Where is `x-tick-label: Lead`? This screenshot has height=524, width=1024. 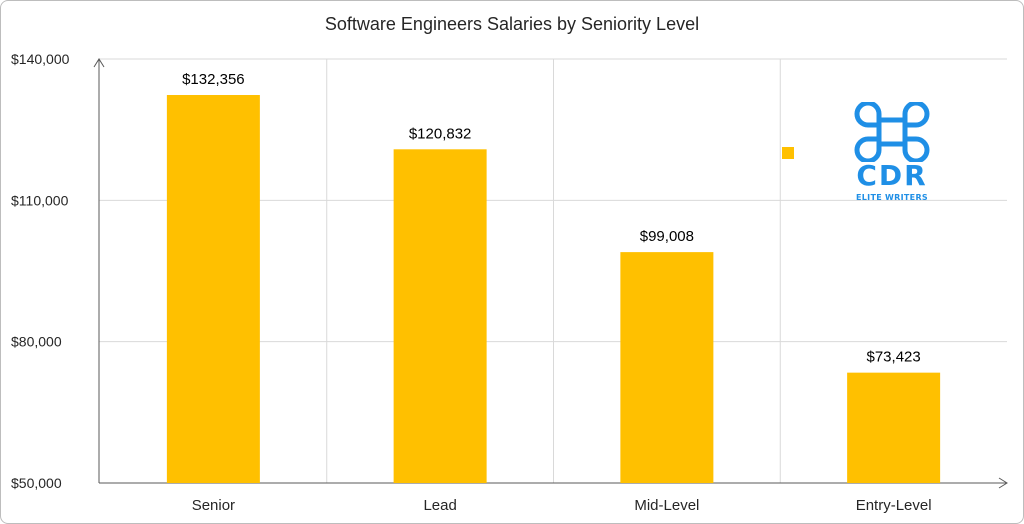 x-tick-label: Lead is located at coordinates (439, 505).